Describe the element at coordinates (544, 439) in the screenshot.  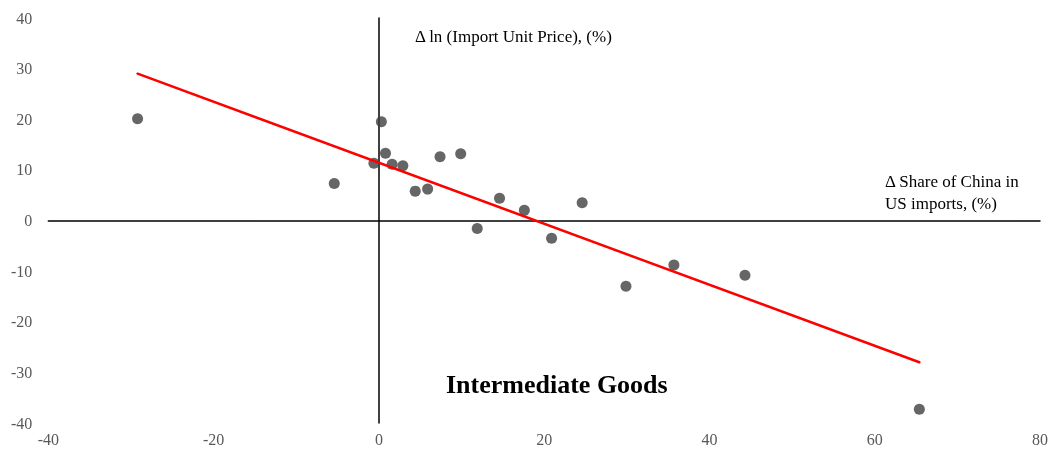
I see `x-tick-label: 20` at that location.